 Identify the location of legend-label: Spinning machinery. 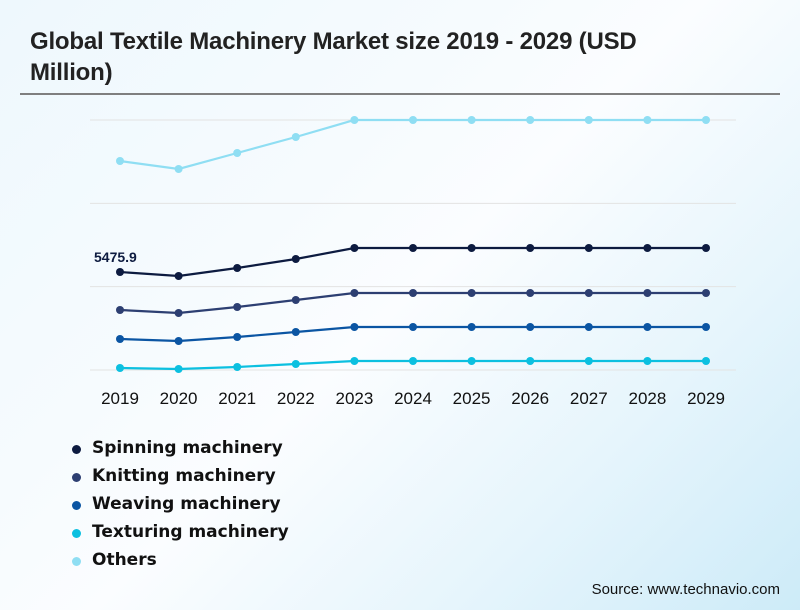
(187, 448).